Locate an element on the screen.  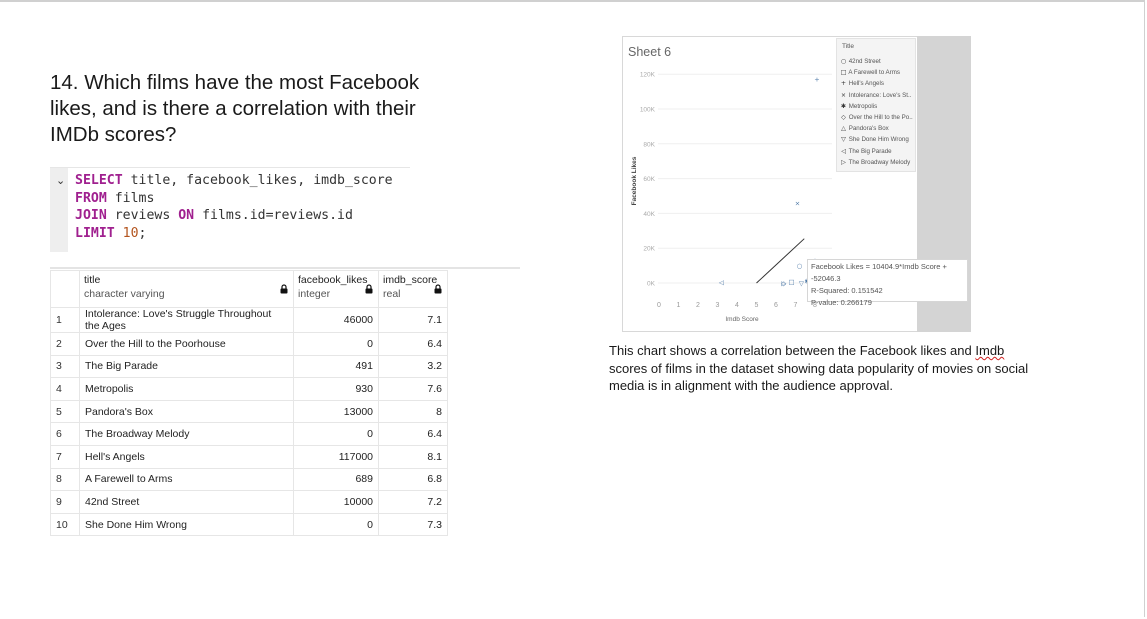
score-cell: 7.2 is located at coordinates (413, 502).